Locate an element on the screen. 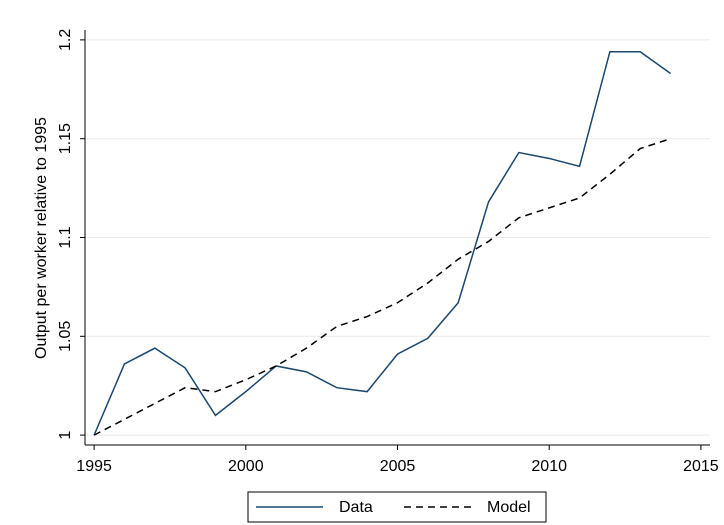 Image resolution: width=724 pixels, height=525 pixels. y-tick-label: 1.2 is located at coordinates (65, 40).